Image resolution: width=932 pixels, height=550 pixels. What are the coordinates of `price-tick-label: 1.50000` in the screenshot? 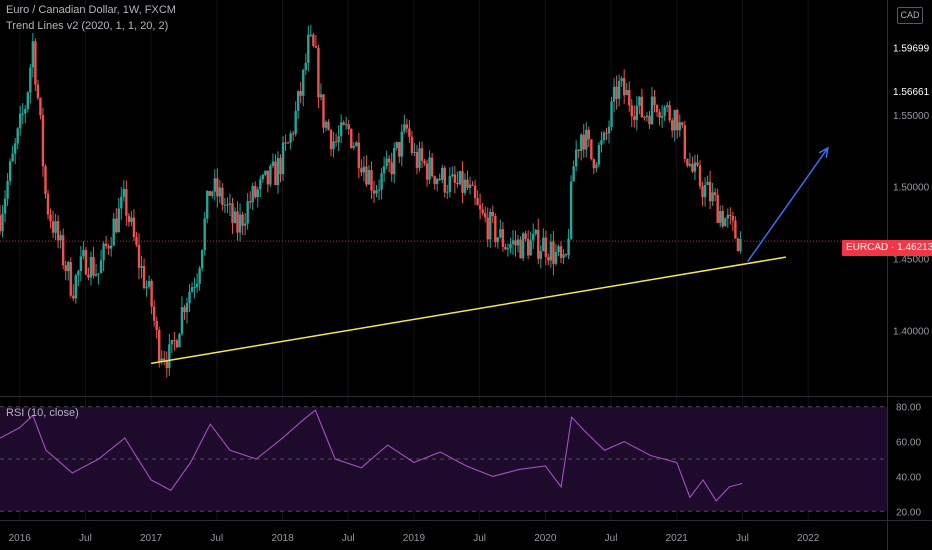 It's located at (911, 188).